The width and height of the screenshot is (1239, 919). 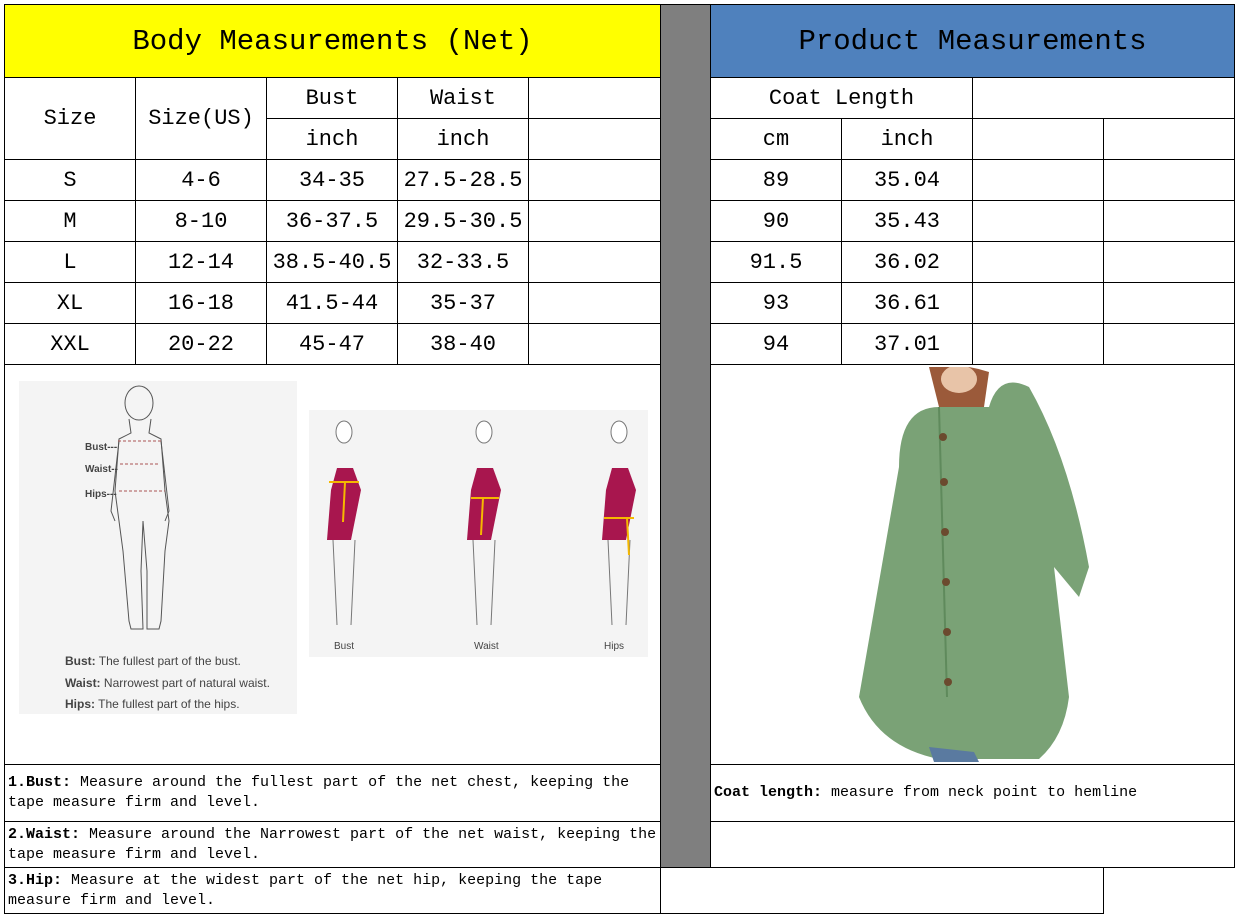 I want to click on waist-cell: 32-33.5, so click(x=463, y=262).